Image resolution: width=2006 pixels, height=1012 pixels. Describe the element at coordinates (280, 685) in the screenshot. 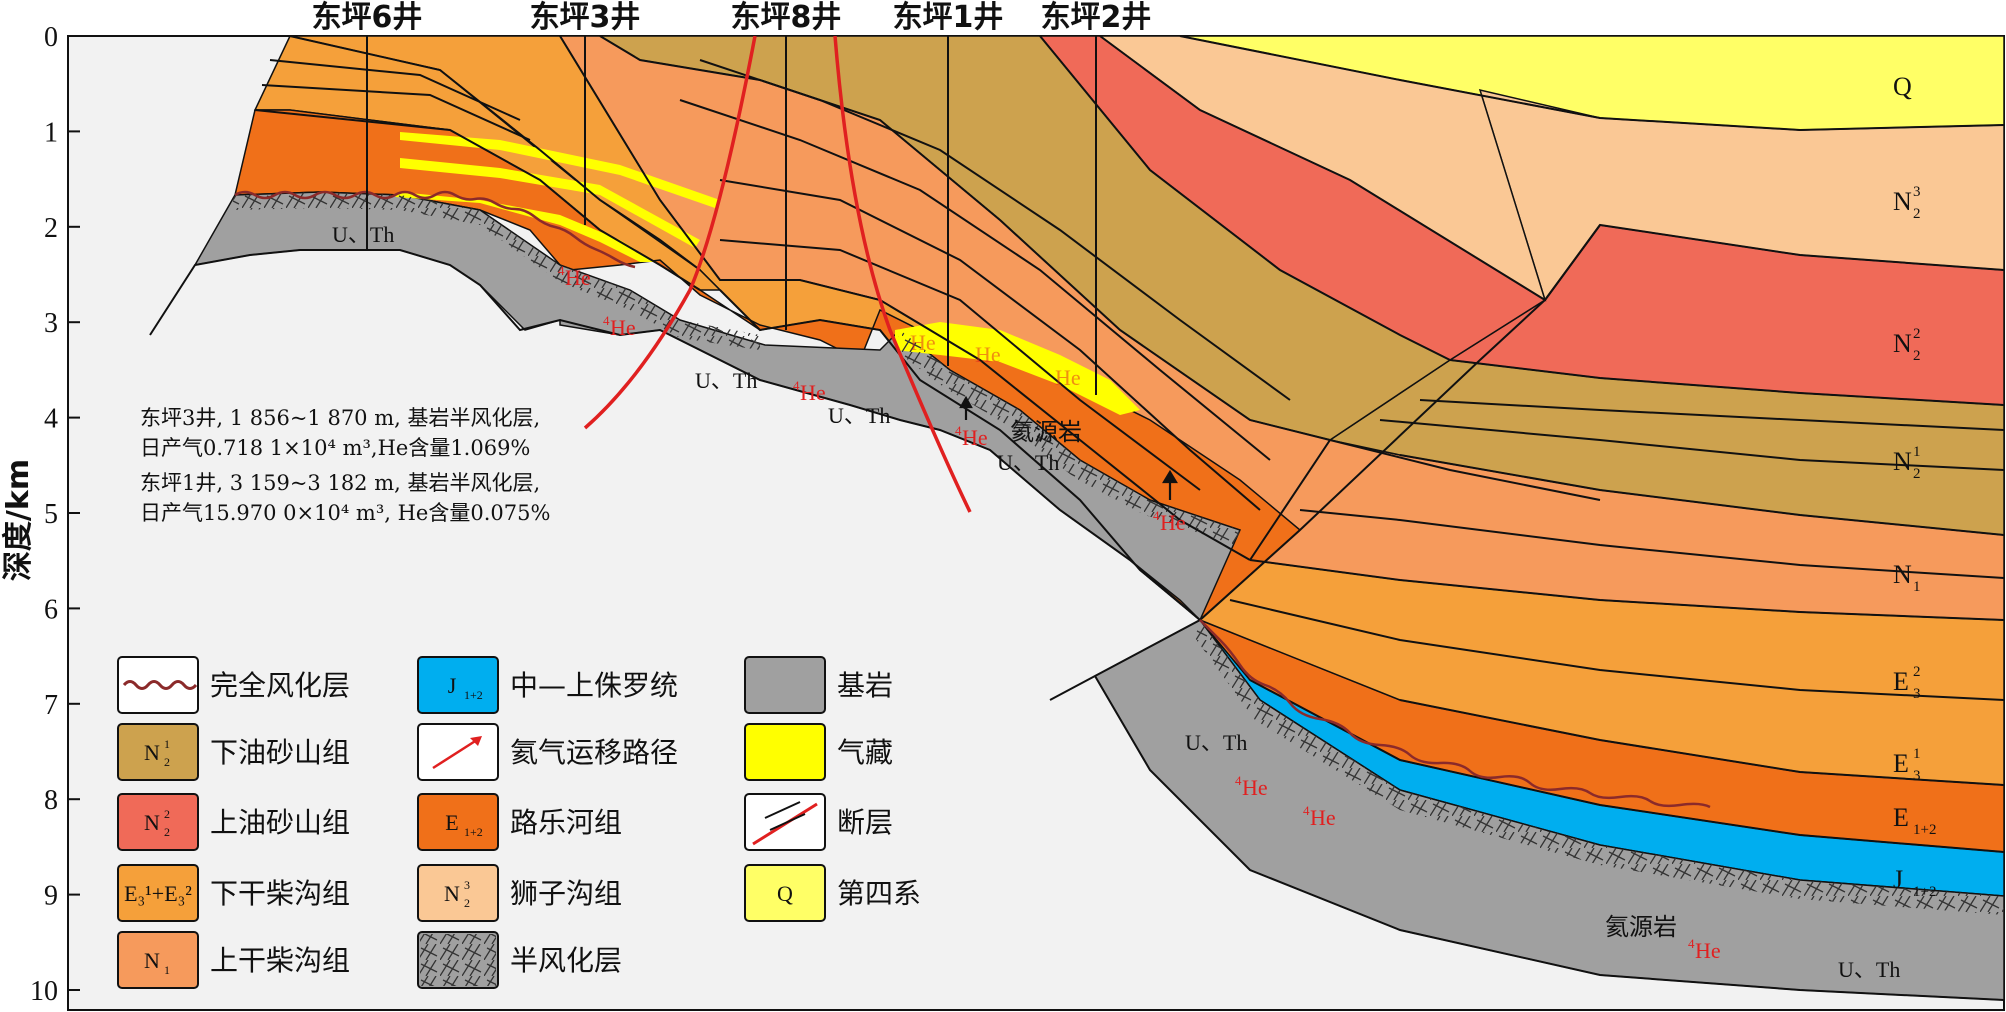

I see `legend-label: 完全风化层` at that location.